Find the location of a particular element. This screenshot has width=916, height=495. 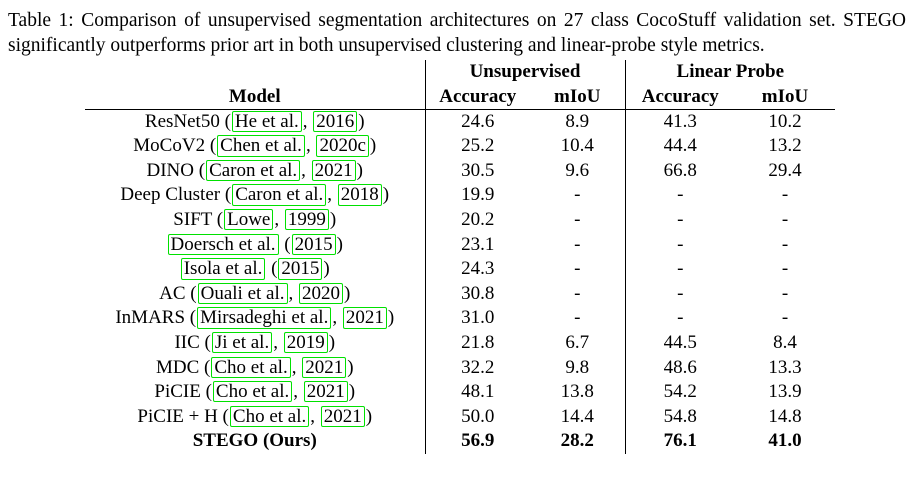

value-cell: 24.6 is located at coordinates (477, 121).